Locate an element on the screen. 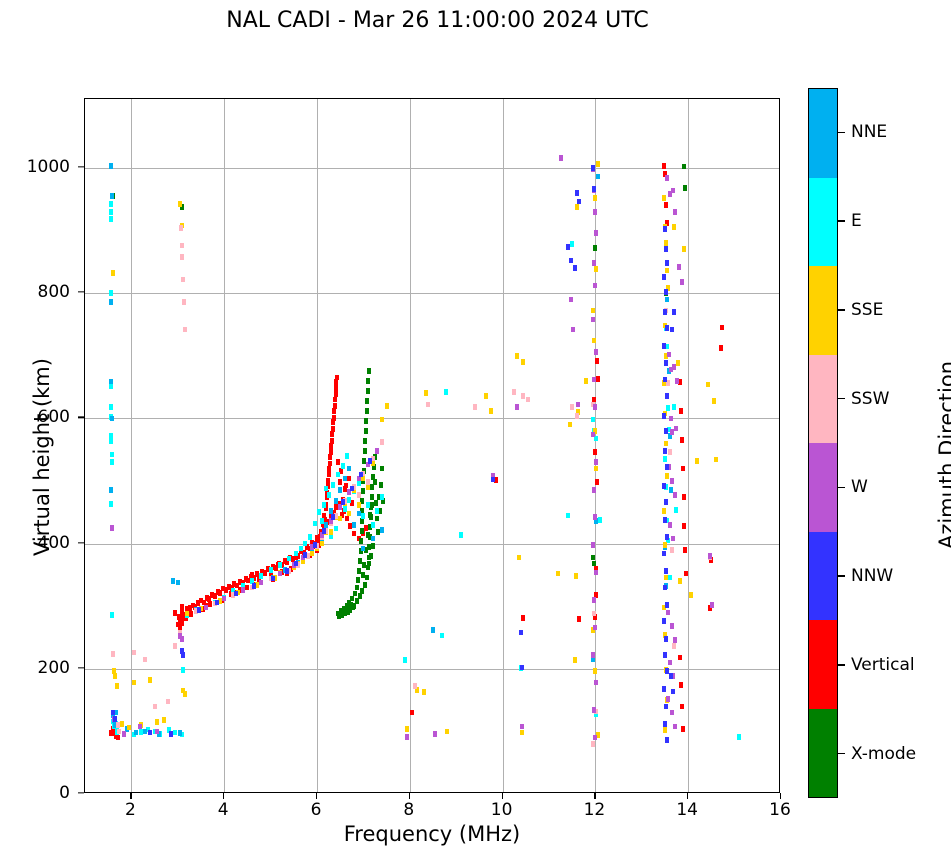 This screenshot has height=856, width=951. gridline-horizontal is located at coordinates (432, 544).